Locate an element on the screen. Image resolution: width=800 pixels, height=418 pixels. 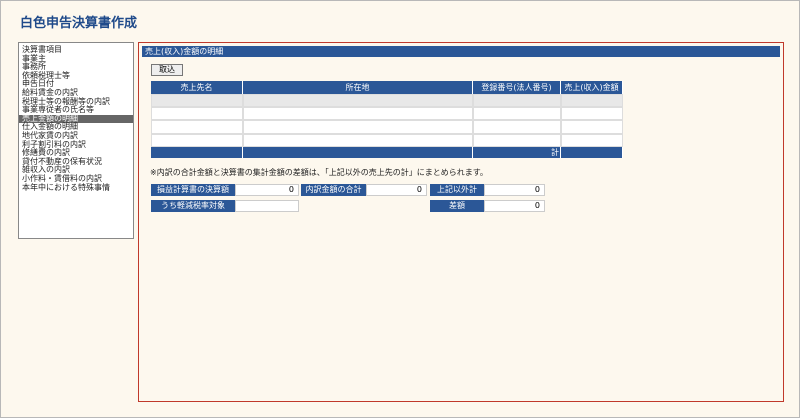
sidebar-item: 地代家賃の内訳 is located at coordinates (50, 135).